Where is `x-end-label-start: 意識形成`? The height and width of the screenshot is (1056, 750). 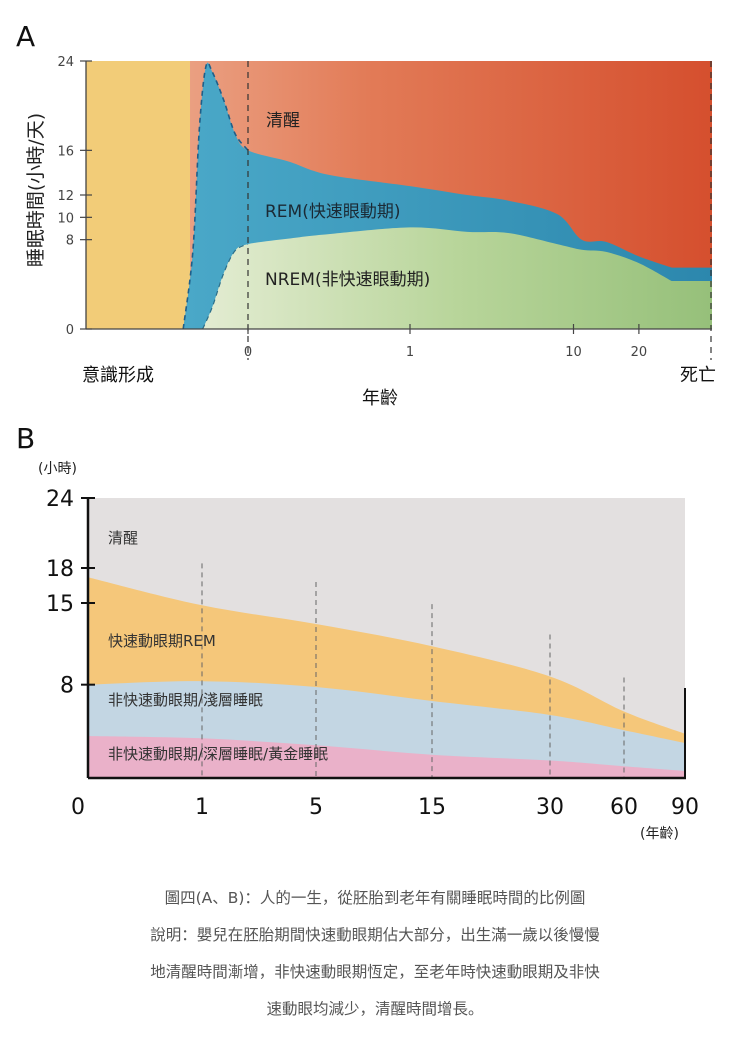 x-end-label-start: 意識形成 is located at coordinates (118, 375).